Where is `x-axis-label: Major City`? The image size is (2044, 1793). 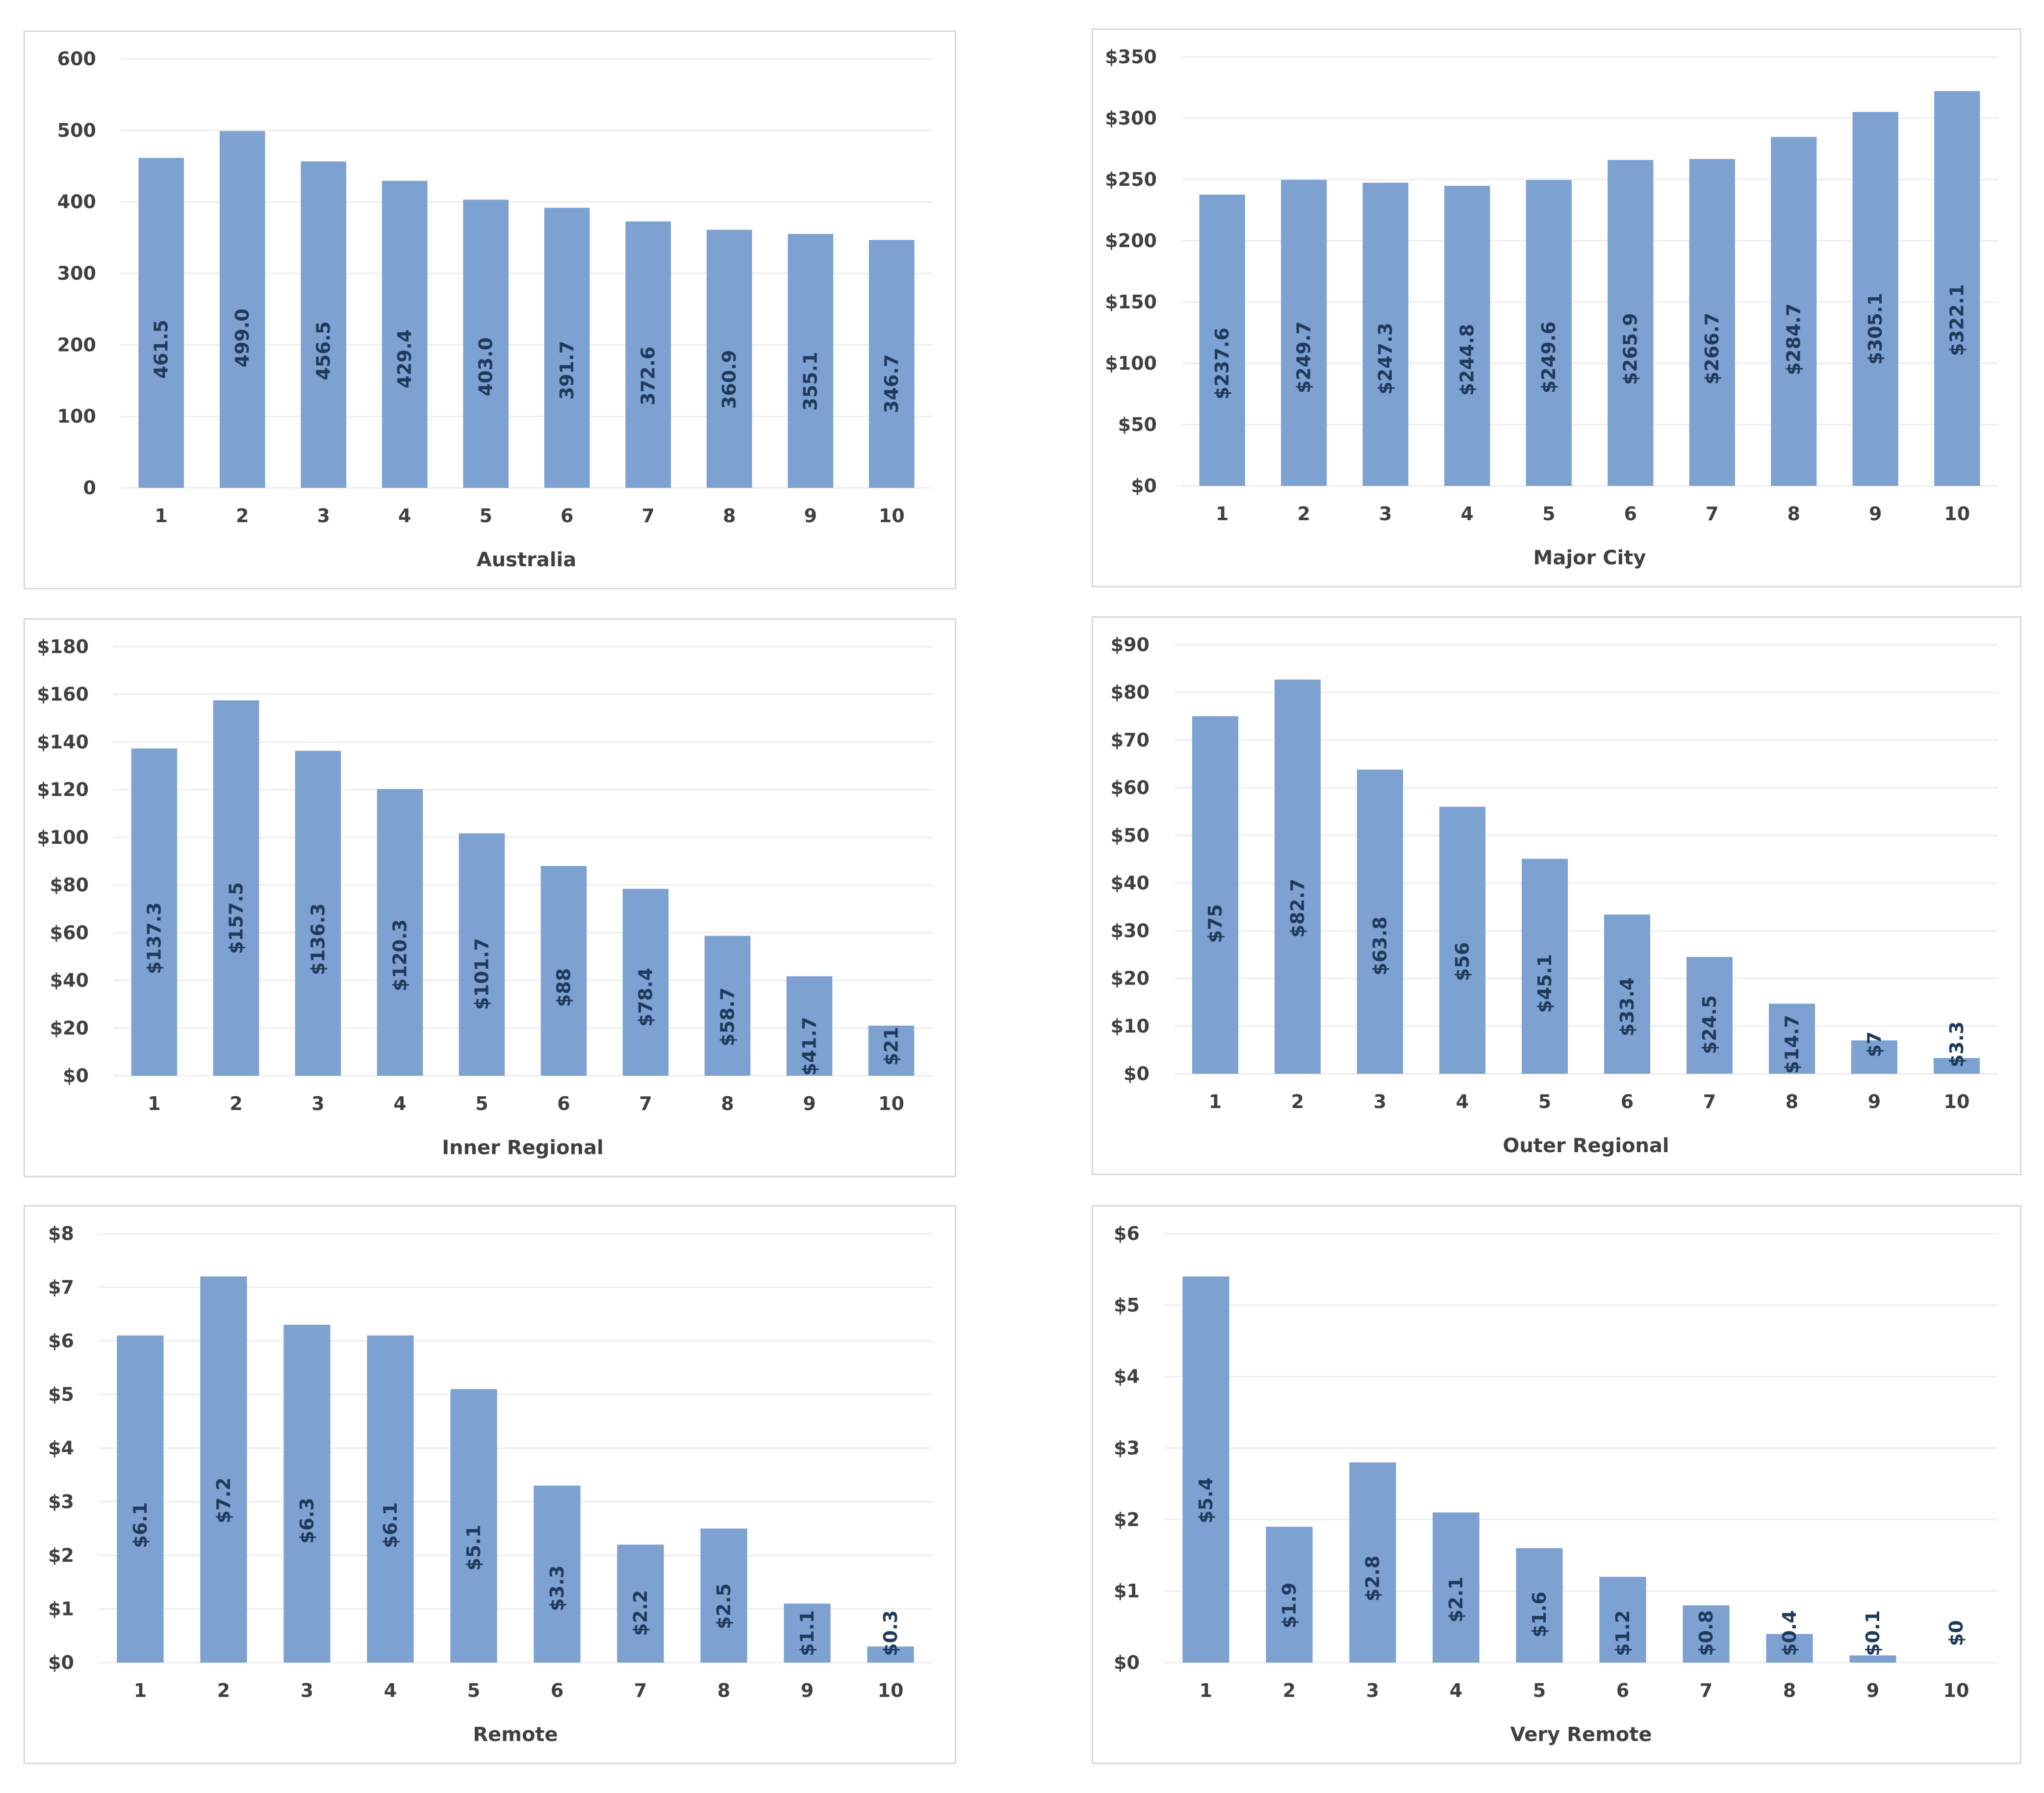 x-axis-label: Major City is located at coordinates (1590, 558).